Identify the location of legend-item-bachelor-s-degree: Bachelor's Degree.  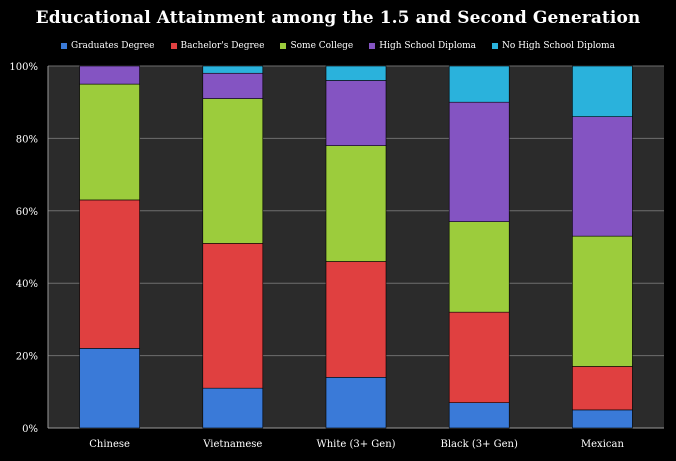
(217, 46).